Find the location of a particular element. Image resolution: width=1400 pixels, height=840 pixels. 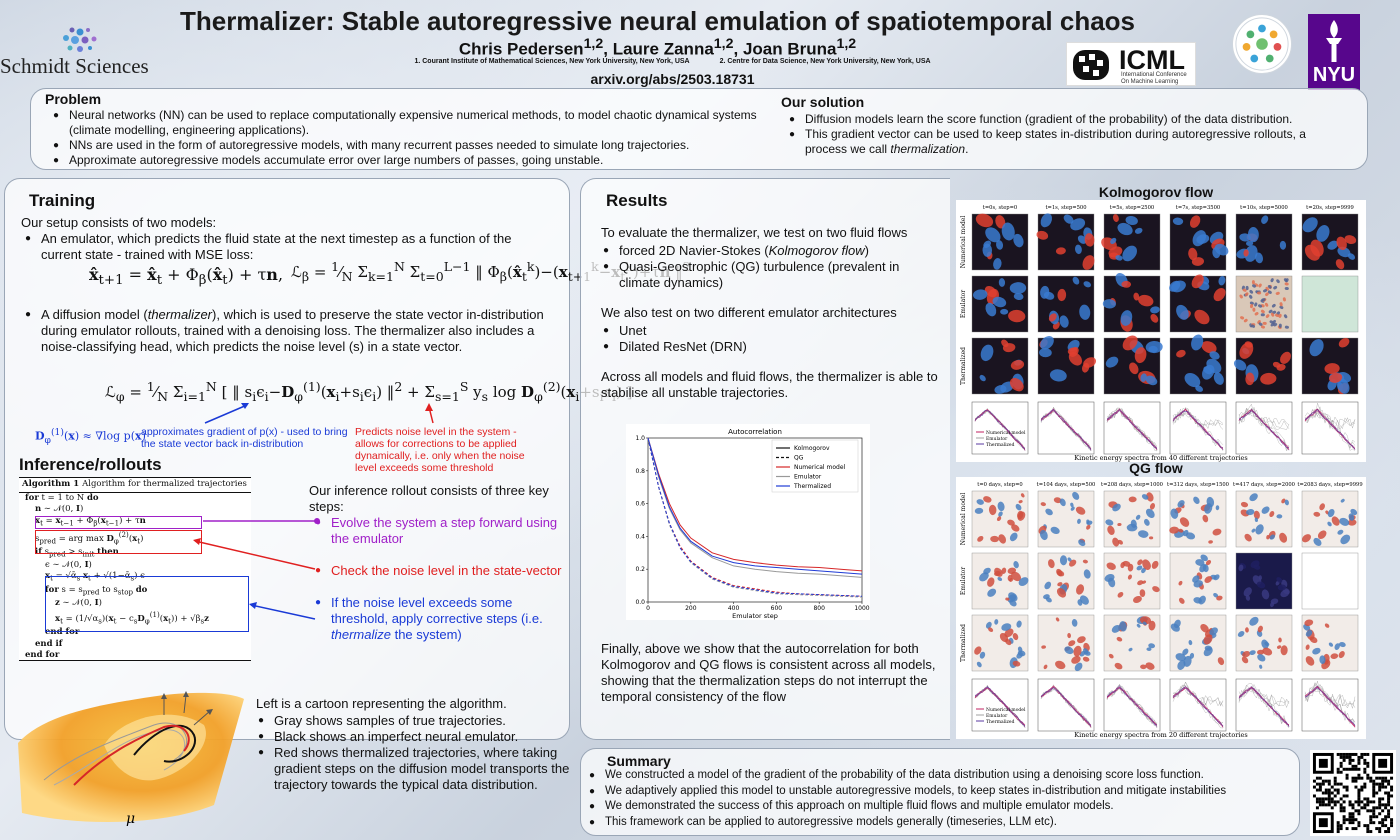

algo-line: z ∼ 𝒩(0, I) is located at coordinates (78, 602).